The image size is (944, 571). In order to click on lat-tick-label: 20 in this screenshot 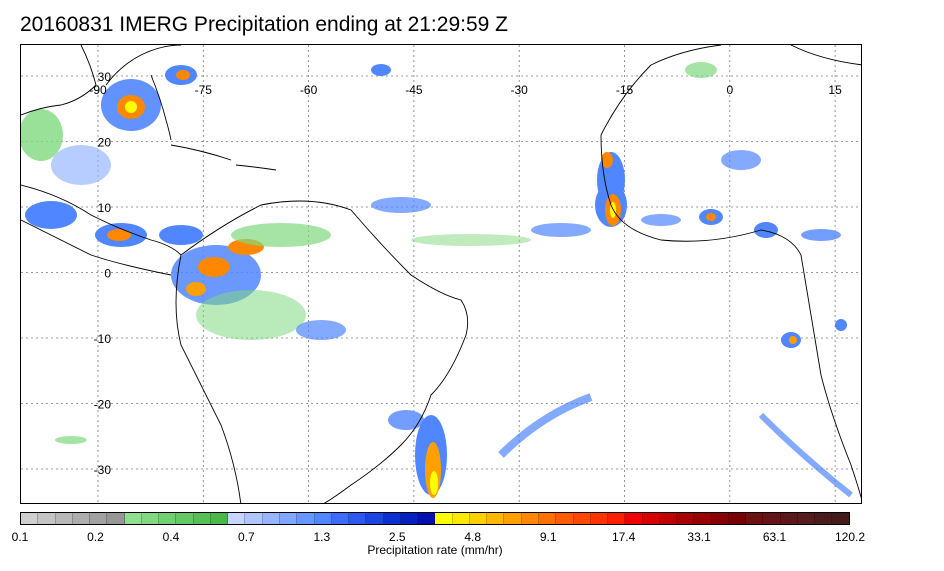, I will do `click(105, 143)`.